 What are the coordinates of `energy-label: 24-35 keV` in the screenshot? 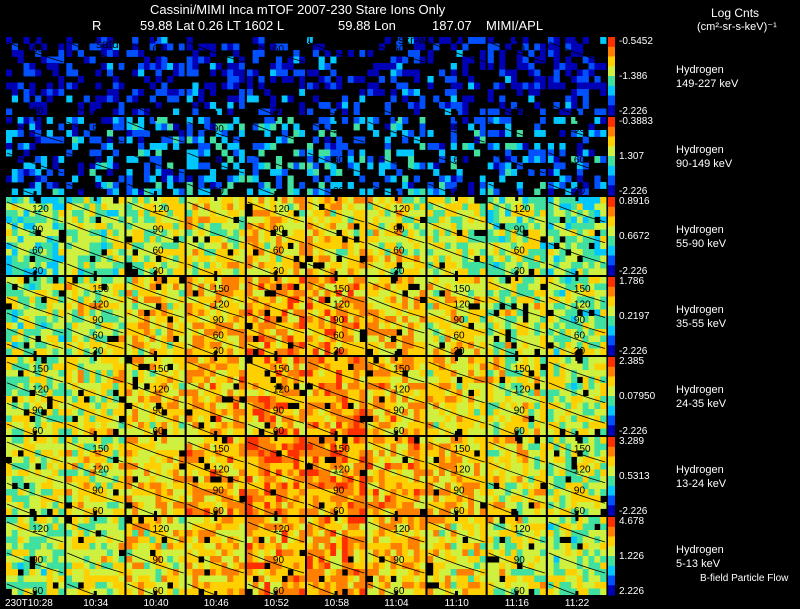 It's located at (701, 404).